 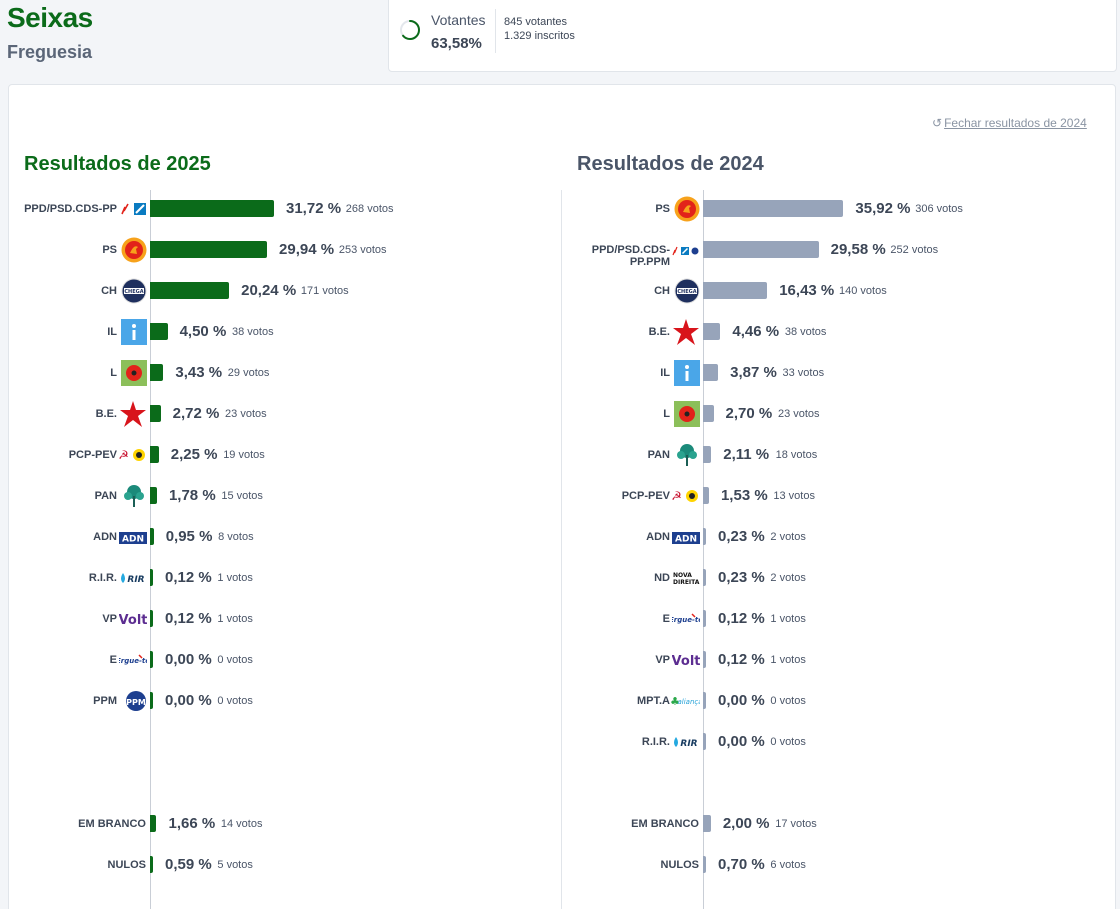 I want to click on result-percent: 2,00 %, so click(x=746, y=823).